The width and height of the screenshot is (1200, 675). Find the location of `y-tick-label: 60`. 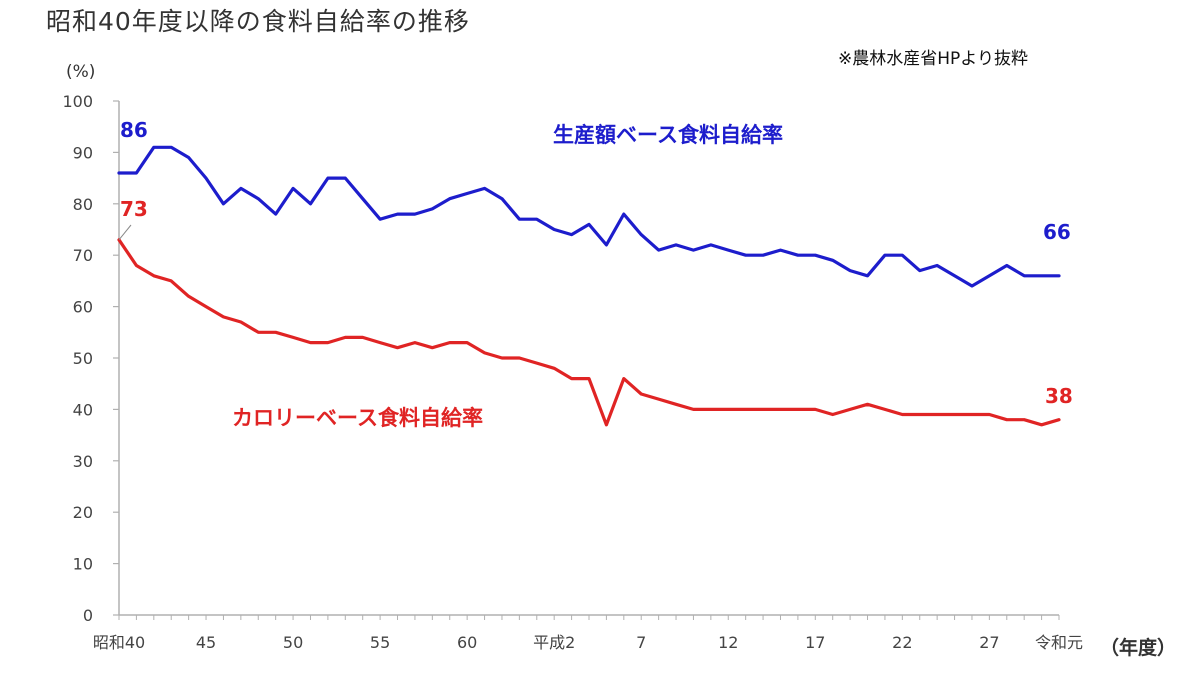

y-tick-label: 60 is located at coordinates (83, 307).